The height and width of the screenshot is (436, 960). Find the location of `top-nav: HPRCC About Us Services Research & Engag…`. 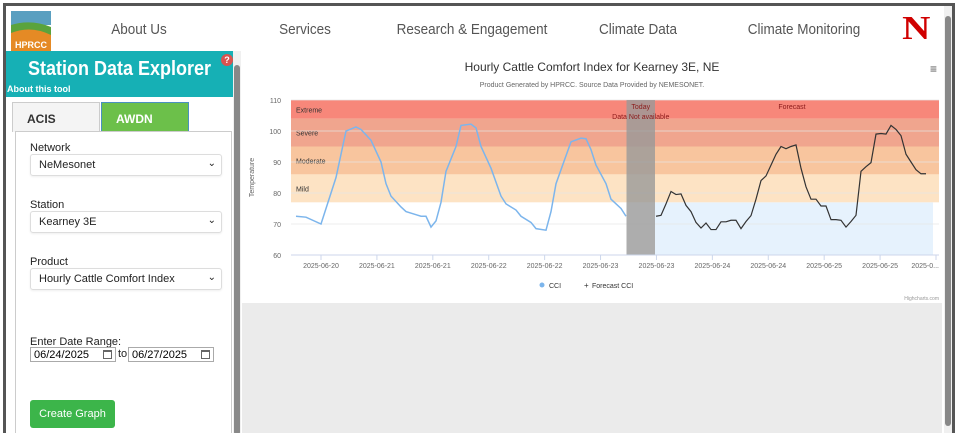

top-nav: HPRCC About Us Services Research & Engag… is located at coordinates (476, 30).